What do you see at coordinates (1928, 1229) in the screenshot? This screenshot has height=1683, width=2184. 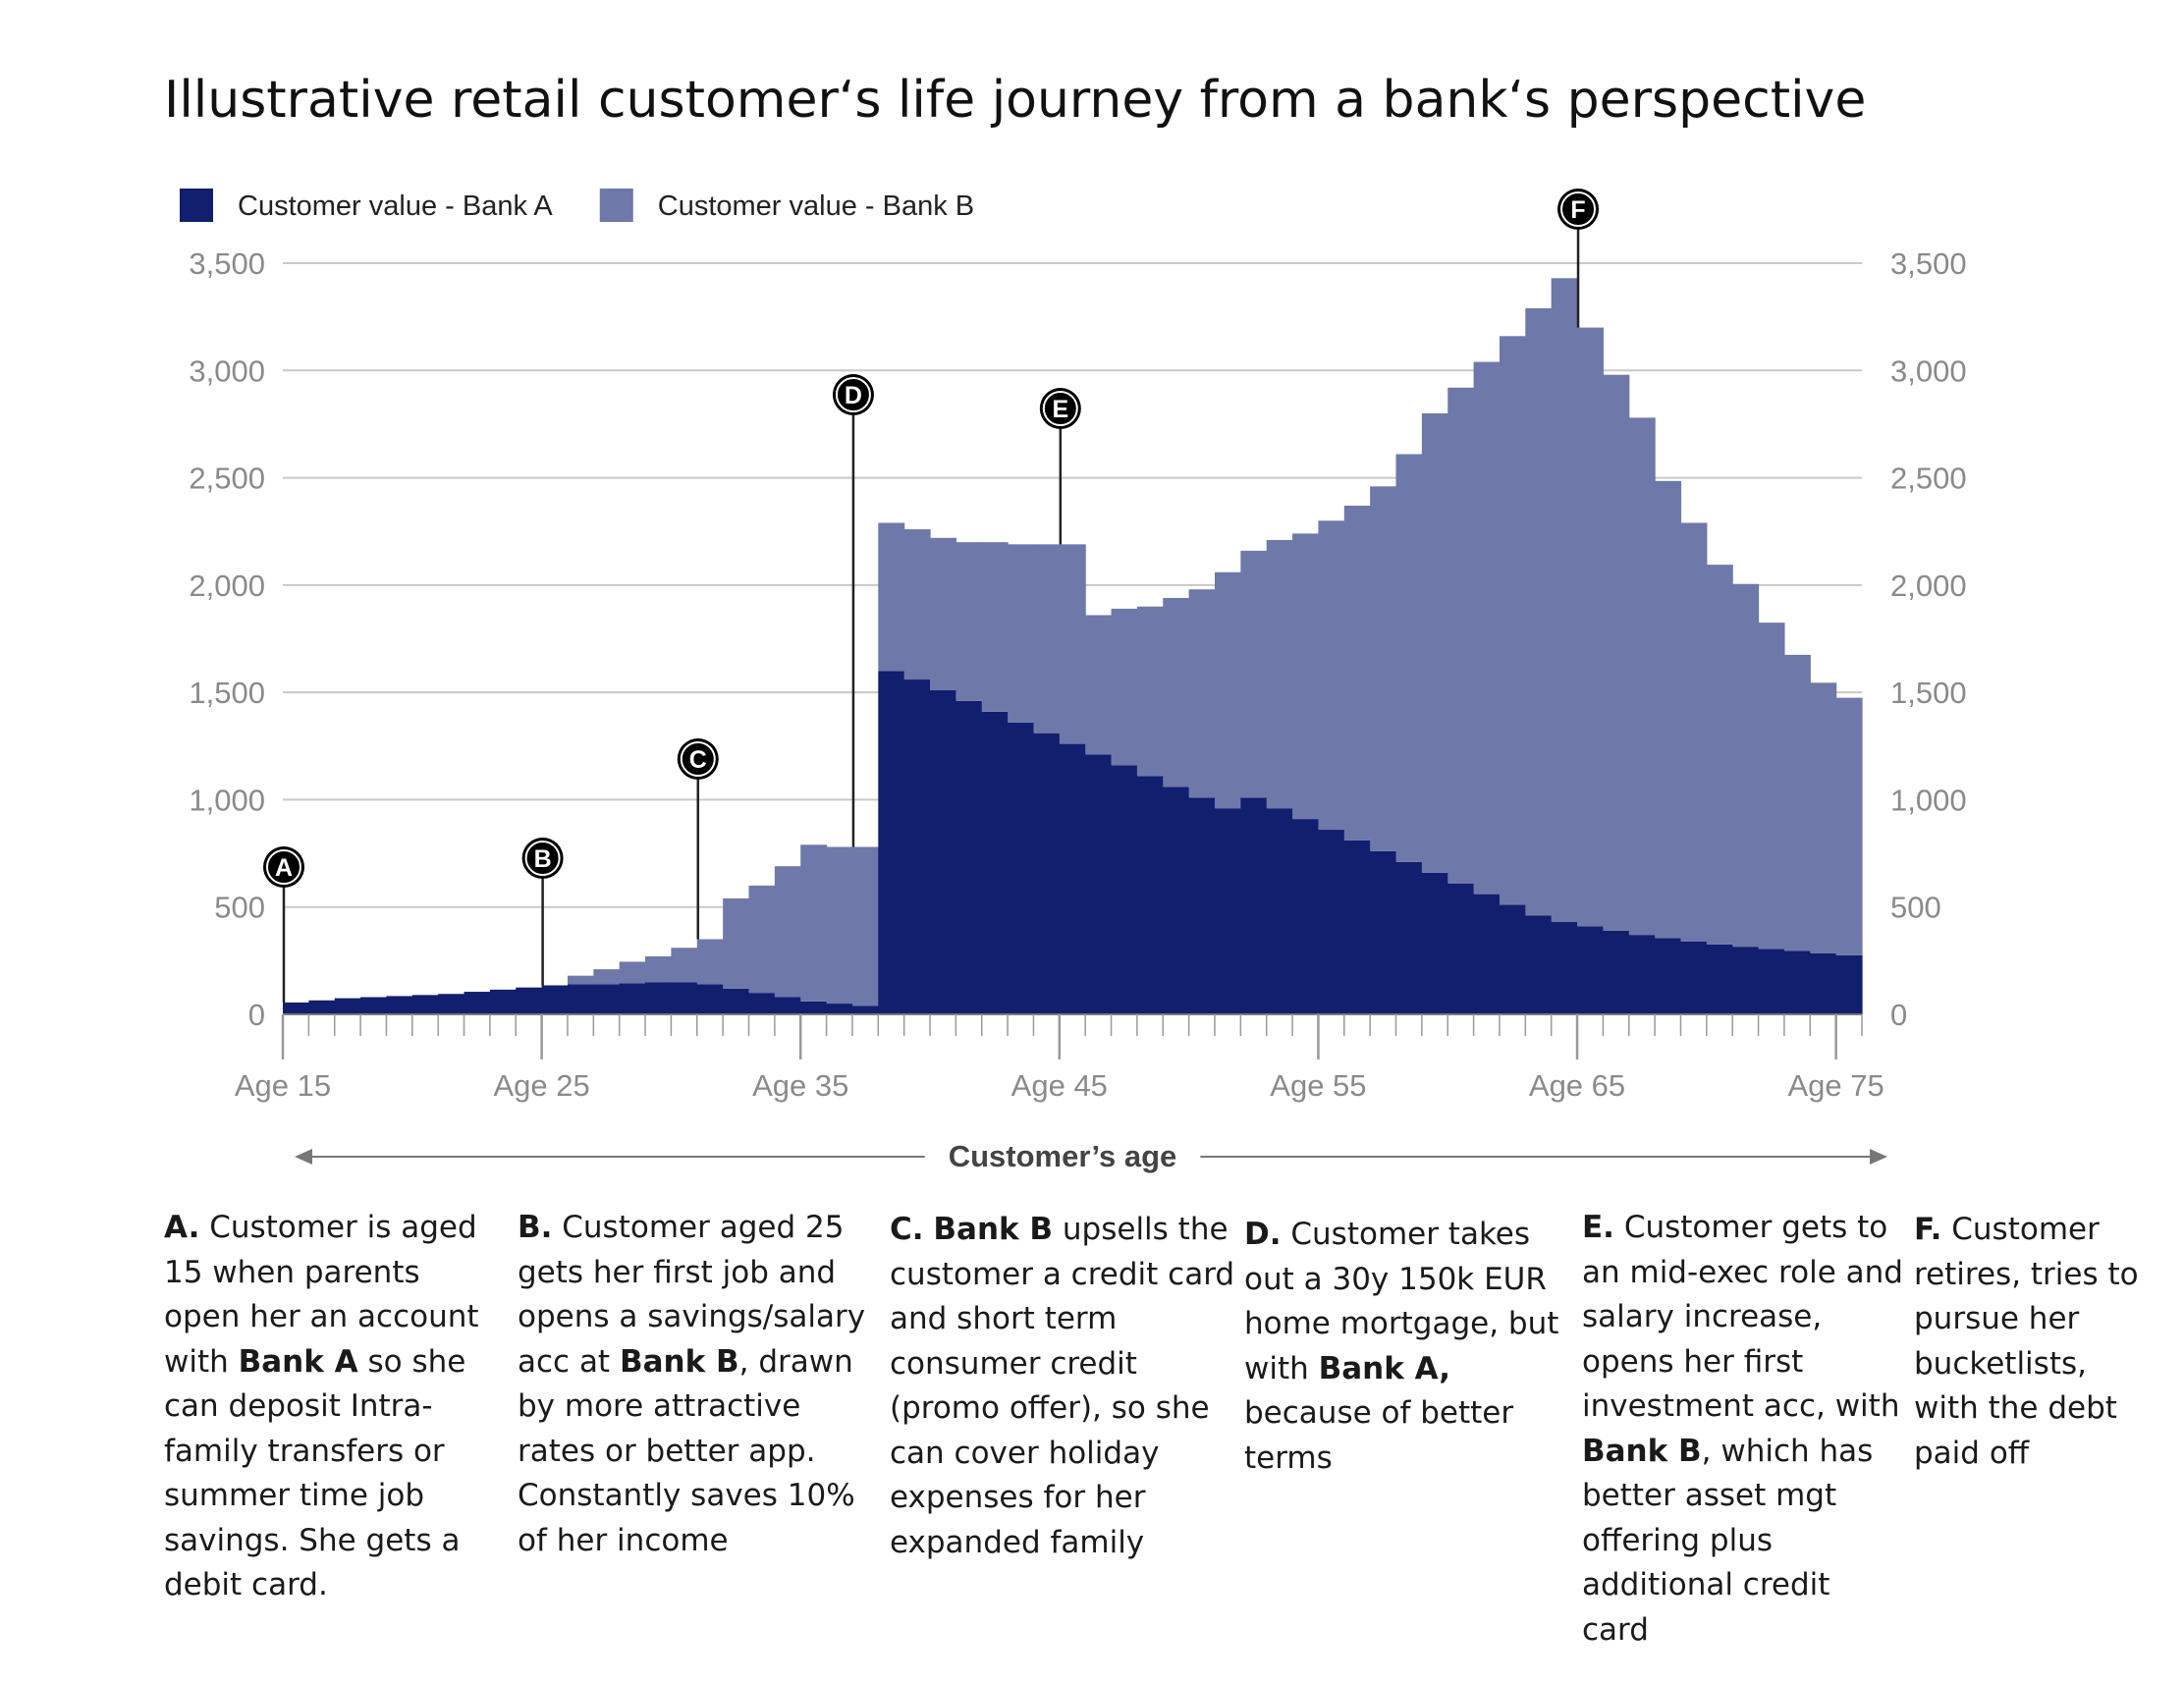 I see `annotation-lead: F.` at bounding box center [1928, 1229].